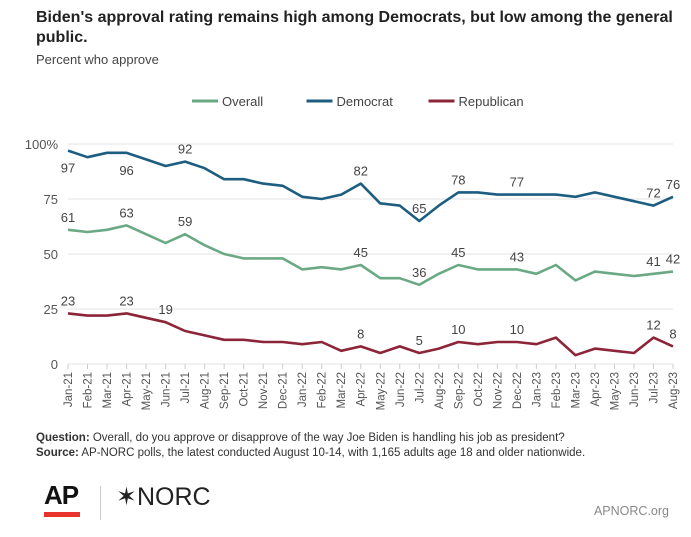  What do you see at coordinates (245, 389) in the screenshot?
I see `x-tick-label: Oct-21` at bounding box center [245, 389].